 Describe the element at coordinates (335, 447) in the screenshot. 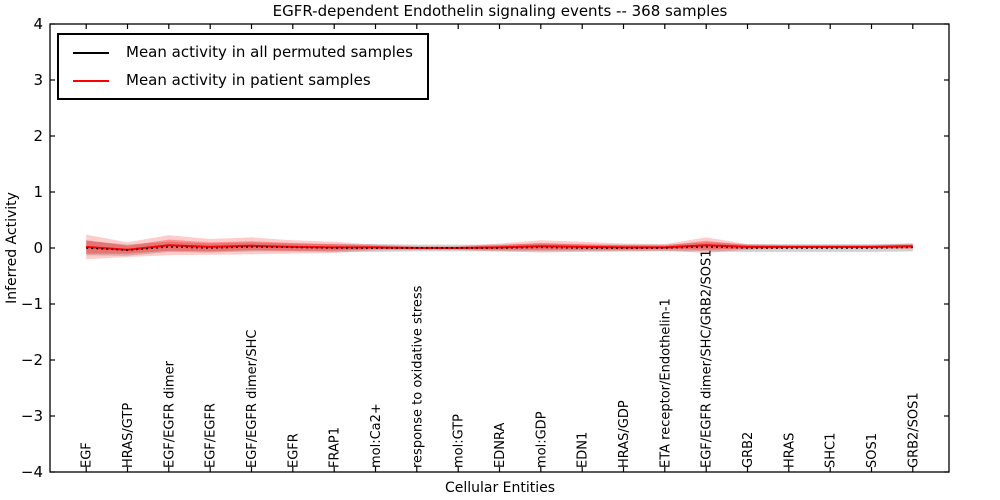

I see `x-tick-label: FRAP1` at that location.